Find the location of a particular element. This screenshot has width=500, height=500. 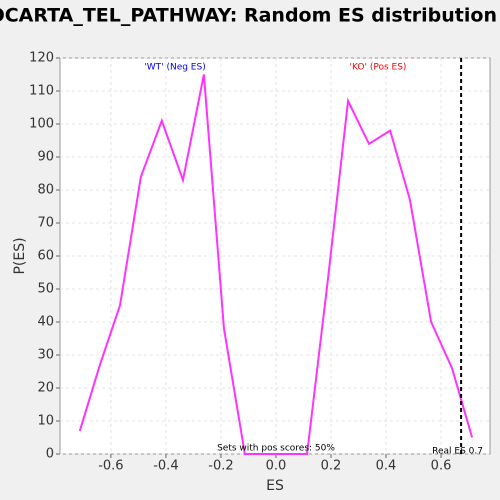

y-tick-label: 80 is located at coordinates (45, 190).